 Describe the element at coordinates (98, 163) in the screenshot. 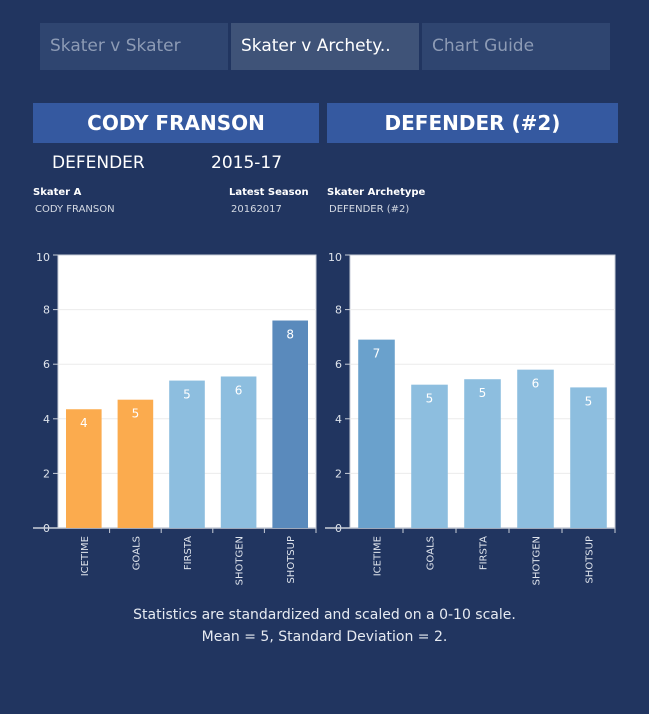

I see `position-text: DEFENDER` at that location.